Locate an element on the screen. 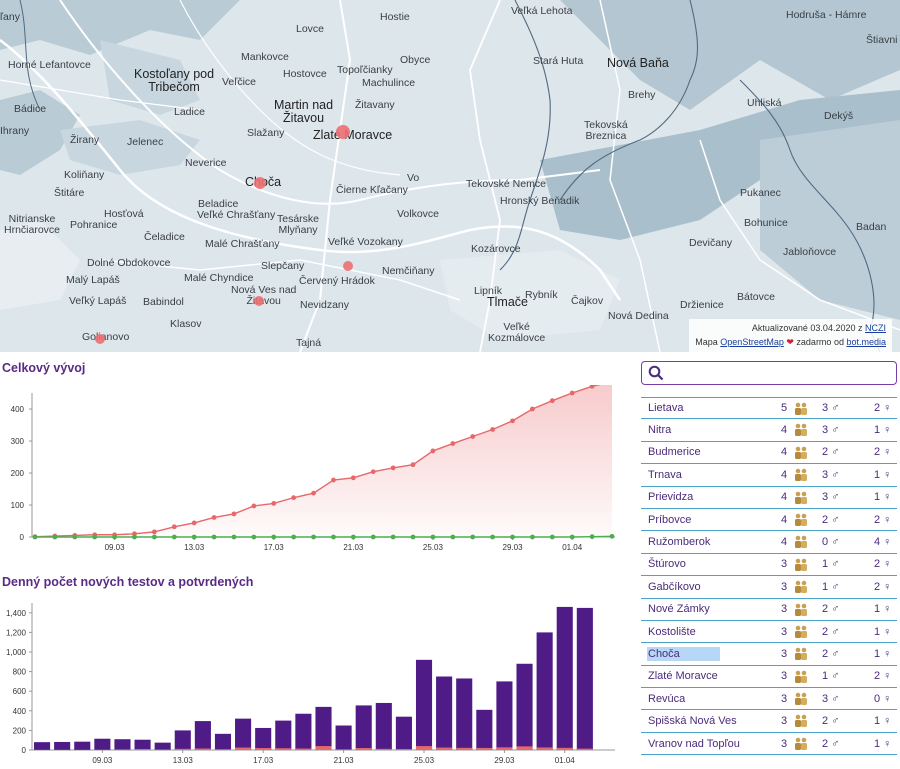  map-place-label: Veľká Lehota is located at coordinates (542, 11).